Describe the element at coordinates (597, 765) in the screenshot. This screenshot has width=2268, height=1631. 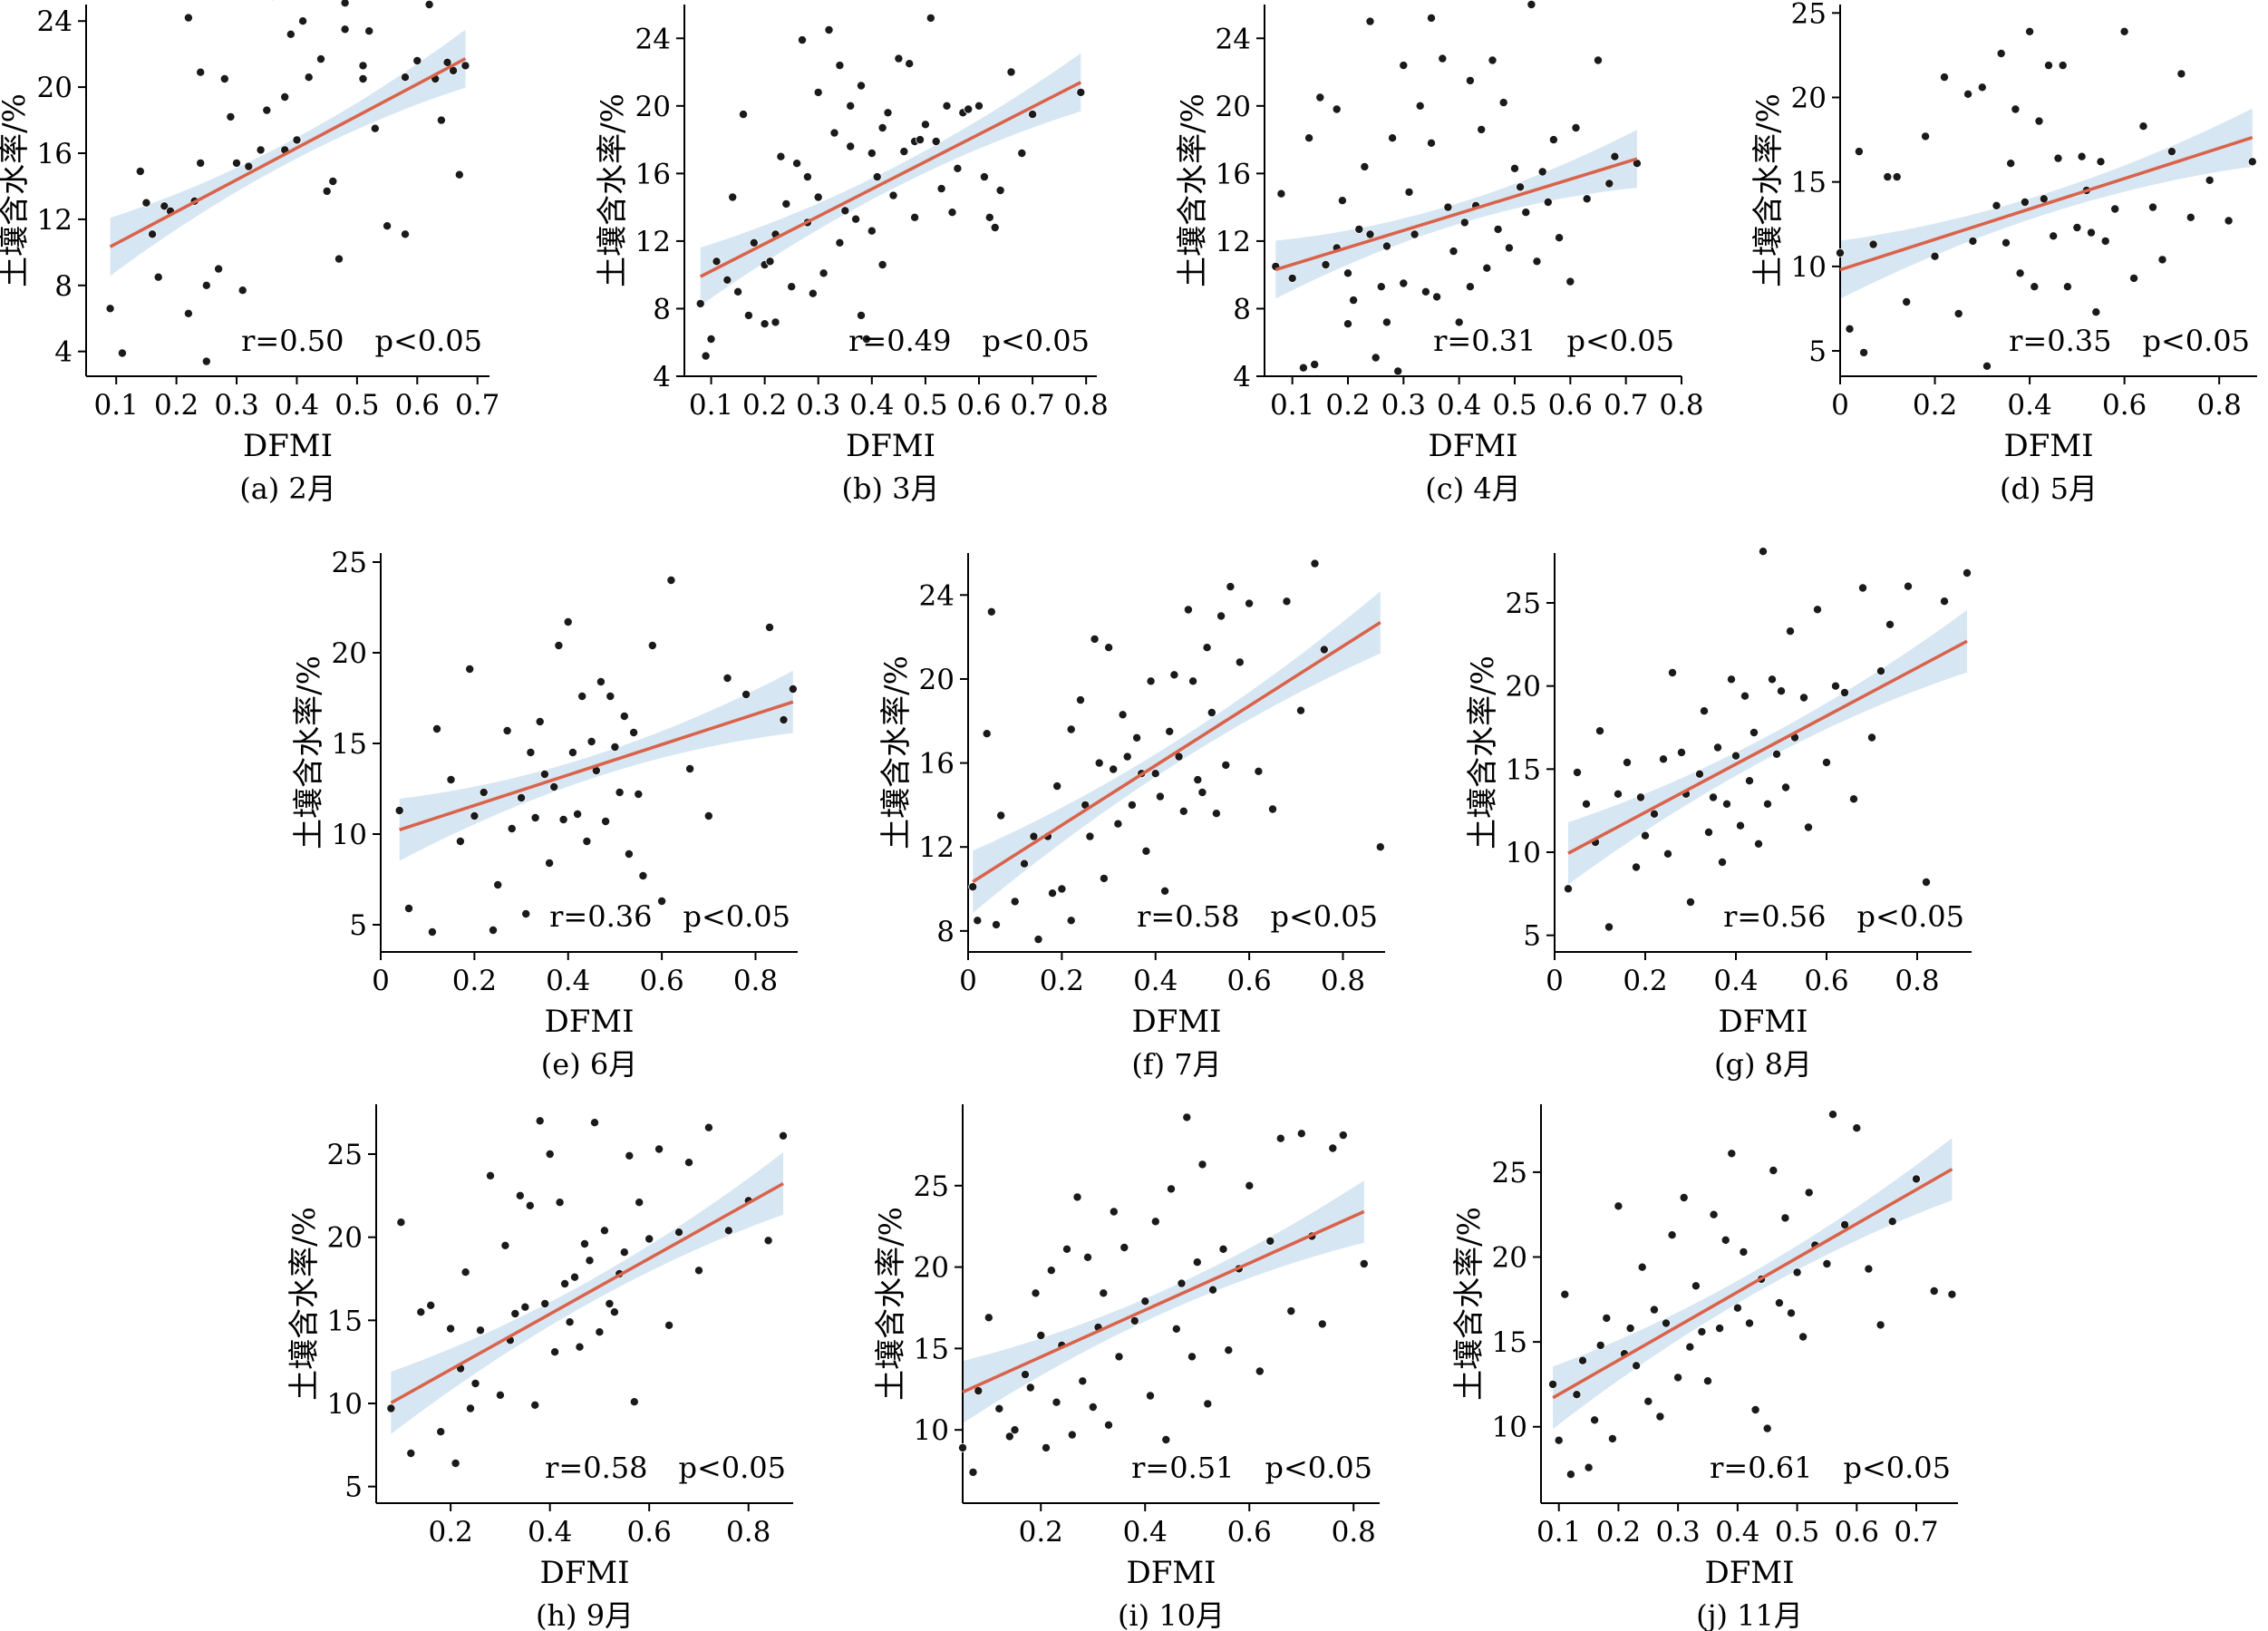
I see `regression-line` at that location.